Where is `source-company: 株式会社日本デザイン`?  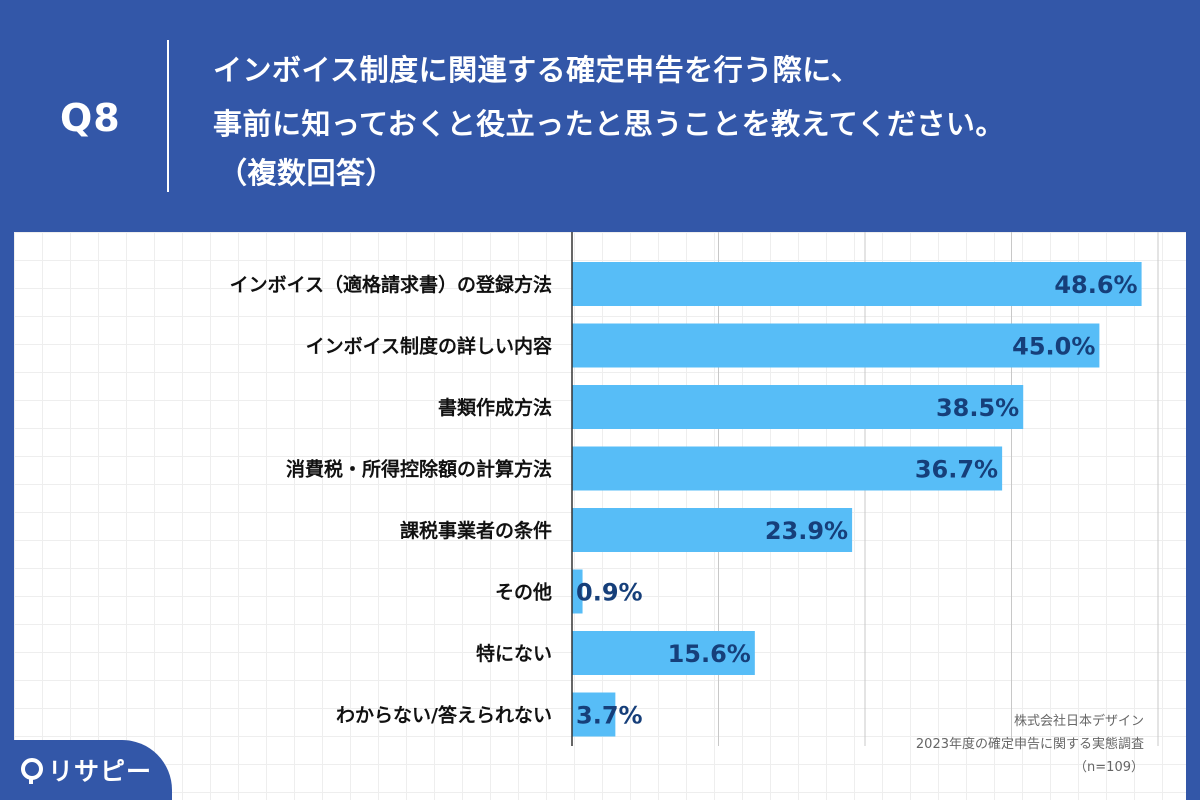 source-company: 株式会社日本デザイン is located at coordinates (1078, 721).